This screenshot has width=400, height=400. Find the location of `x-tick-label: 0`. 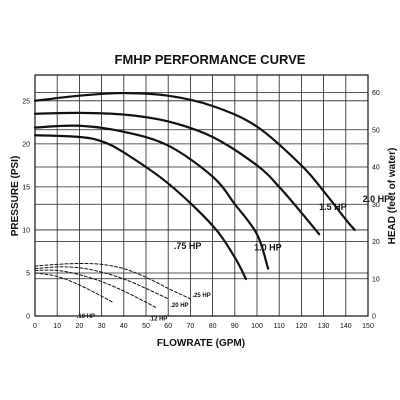

x-tick-label: 0 is located at coordinates (35, 326).